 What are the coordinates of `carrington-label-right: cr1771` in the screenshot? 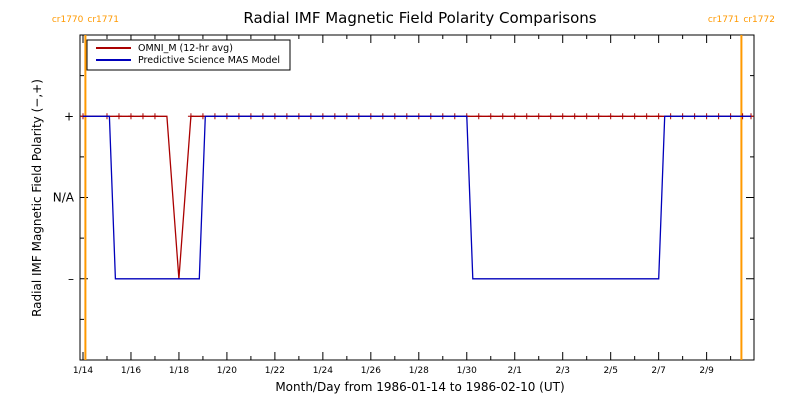 It's located at (103, 20).